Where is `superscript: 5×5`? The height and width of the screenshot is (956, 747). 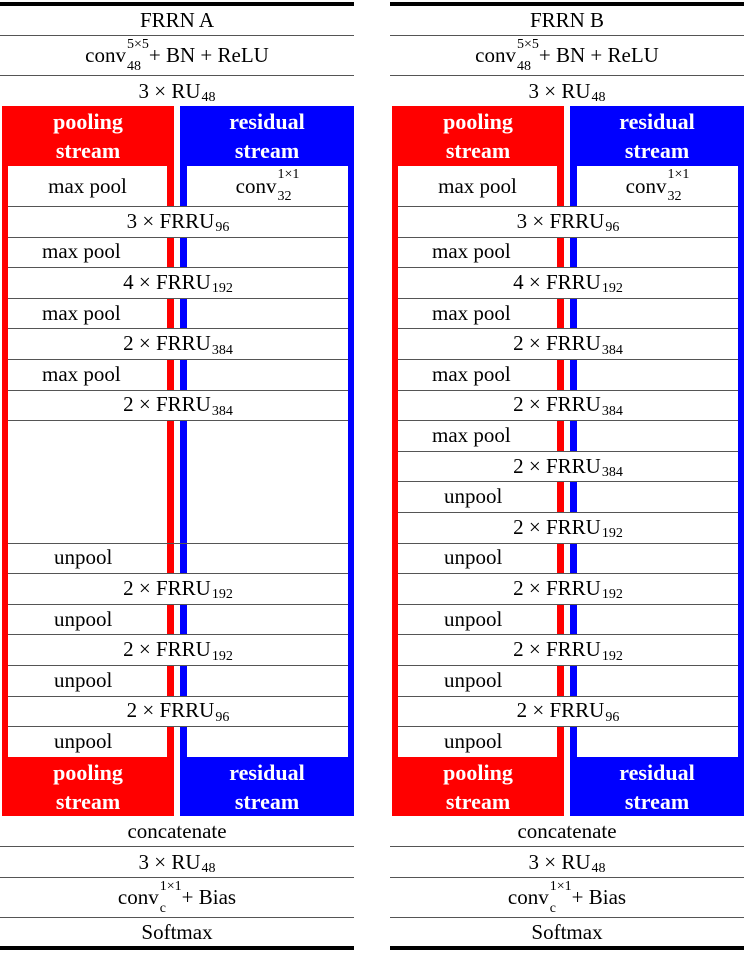 superscript: 5×5 is located at coordinates (527, 44).